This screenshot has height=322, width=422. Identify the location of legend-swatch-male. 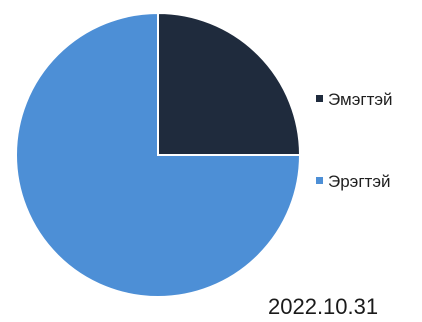
(319, 180).